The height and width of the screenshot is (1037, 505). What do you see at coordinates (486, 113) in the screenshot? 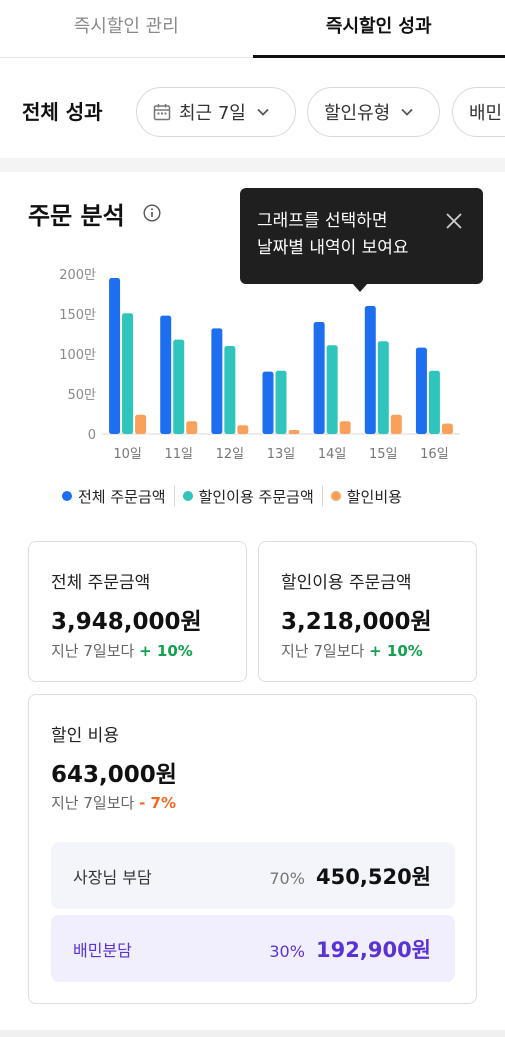
I see `owner-filter-label: 배민` at bounding box center [486, 113].